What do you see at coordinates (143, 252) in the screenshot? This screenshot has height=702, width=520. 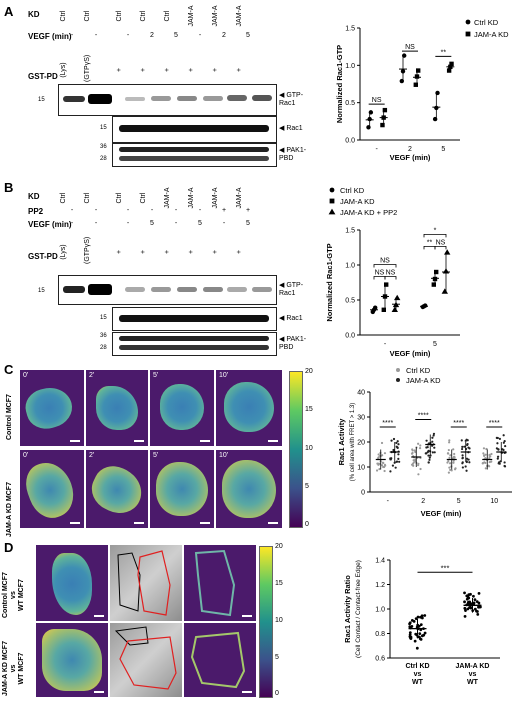 I see `lane-lane_gst-3: +` at bounding box center [143, 252].